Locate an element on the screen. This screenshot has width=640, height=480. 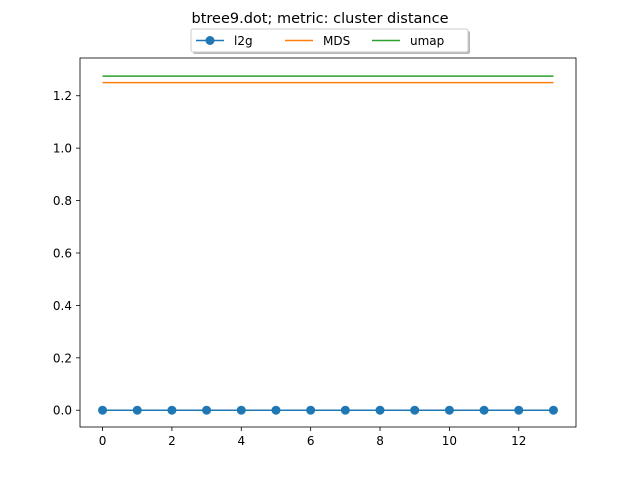
legend: l2g MDS umap is located at coordinates (330, 41).